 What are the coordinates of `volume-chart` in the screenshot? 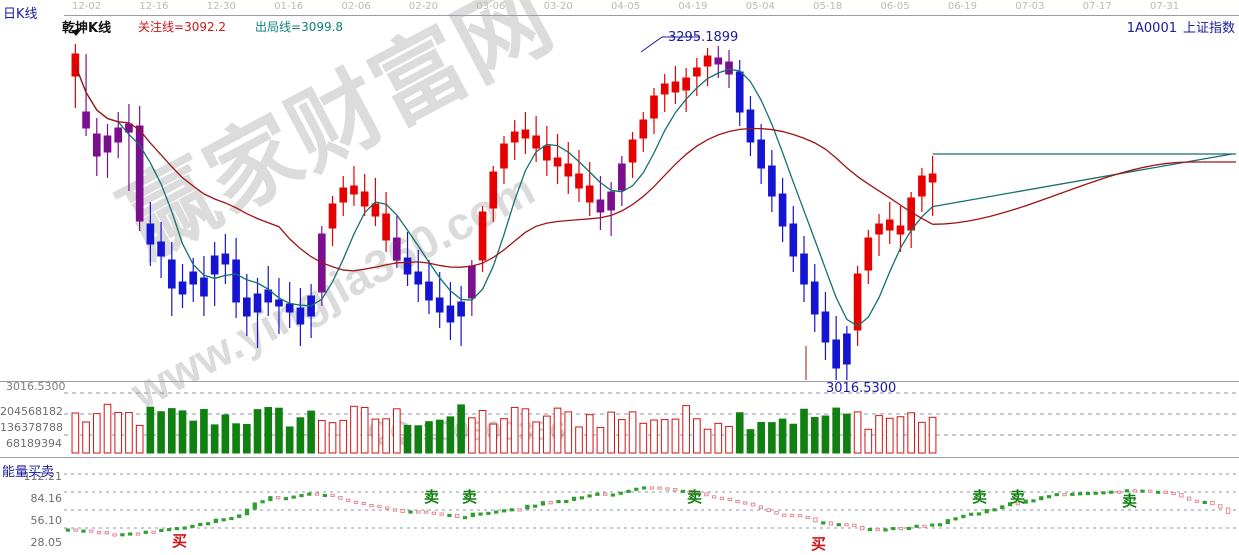 It's located at (619, 417).